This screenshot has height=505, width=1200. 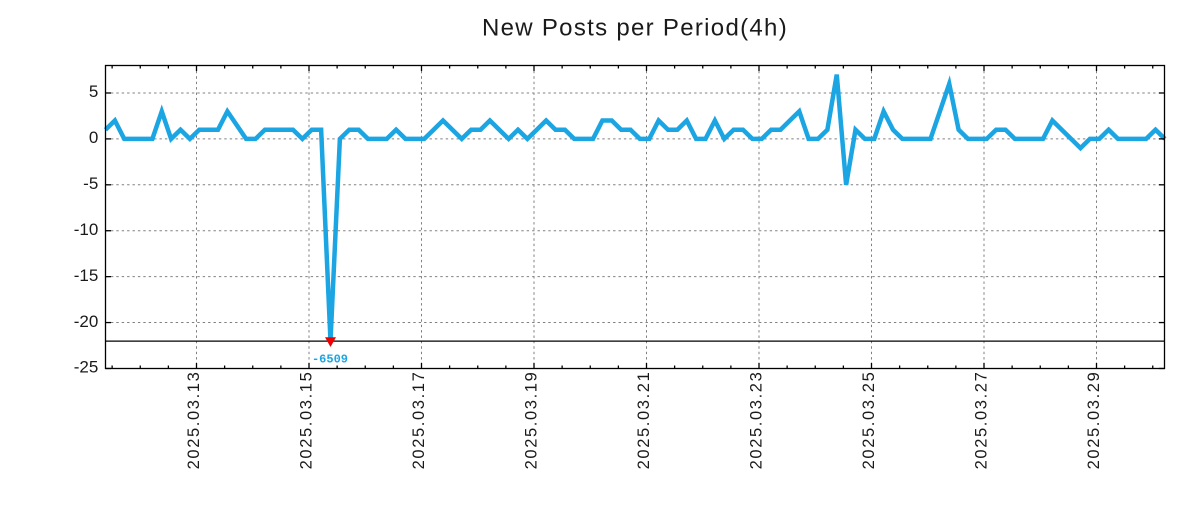 I want to click on svg-text: -10, so click(x=86, y=229).